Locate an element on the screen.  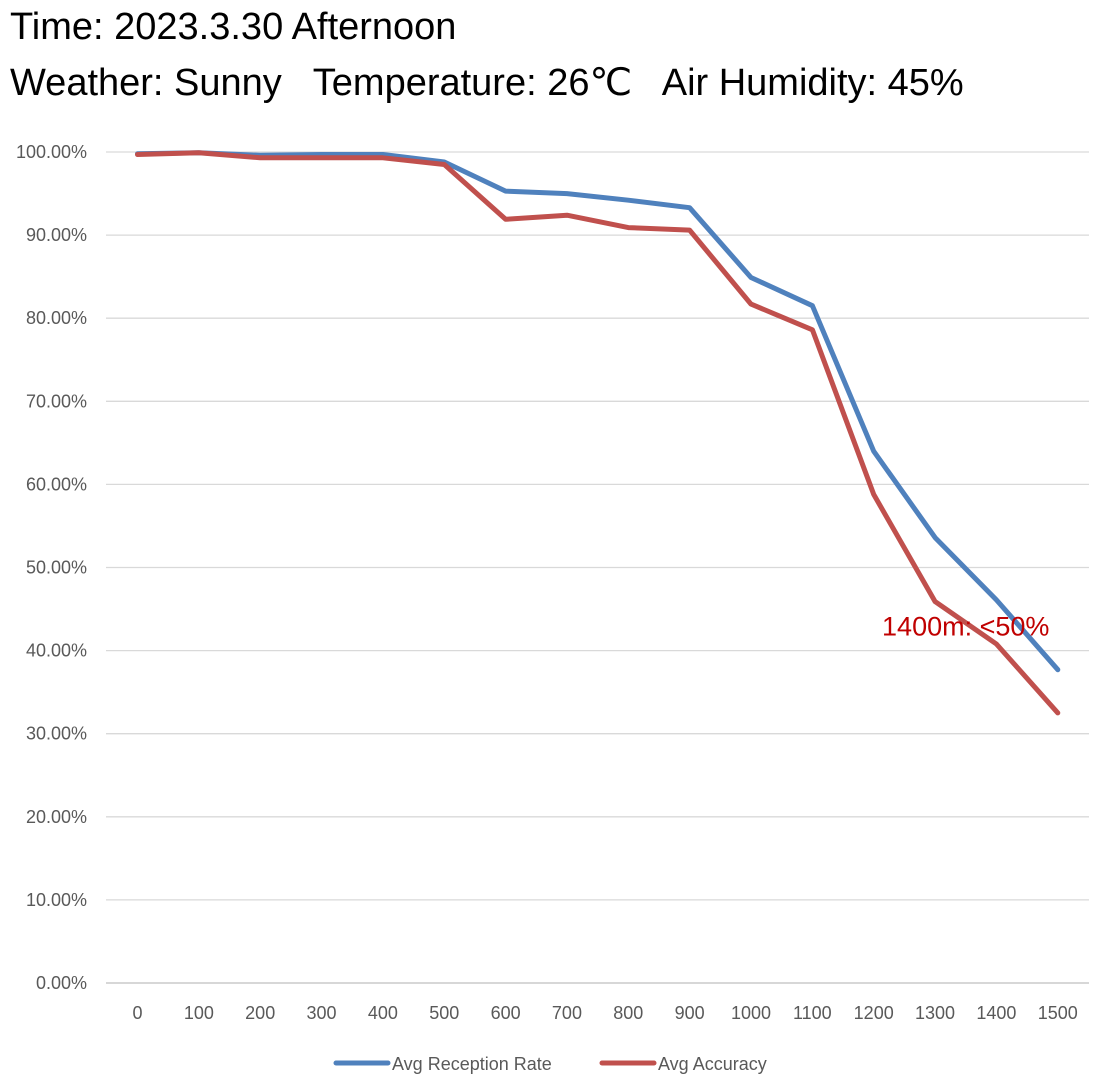
y-tick-label: 50.00% is located at coordinates (56, 568).